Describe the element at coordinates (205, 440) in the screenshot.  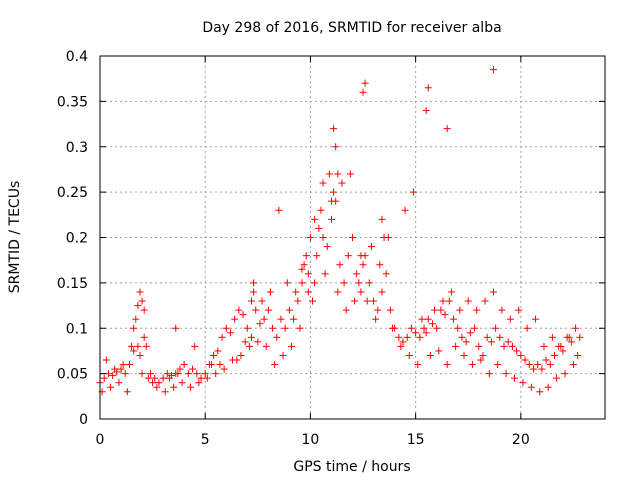
I see `x-tick-label: 5` at that location.